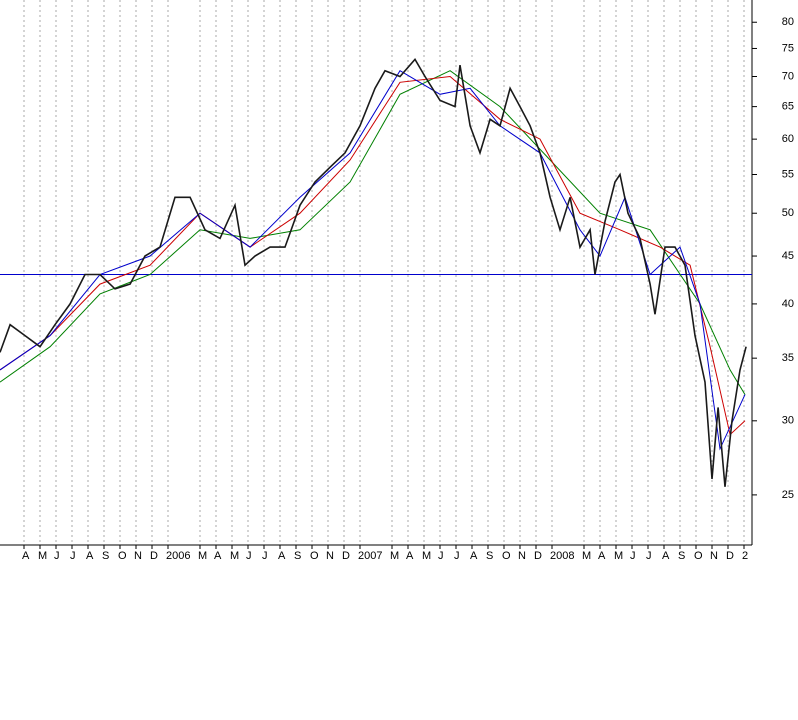 This screenshot has height=720, width=798. What do you see at coordinates (788, 174) in the screenshot?
I see `y-tick-label: 55` at bounding box center [788, 174].